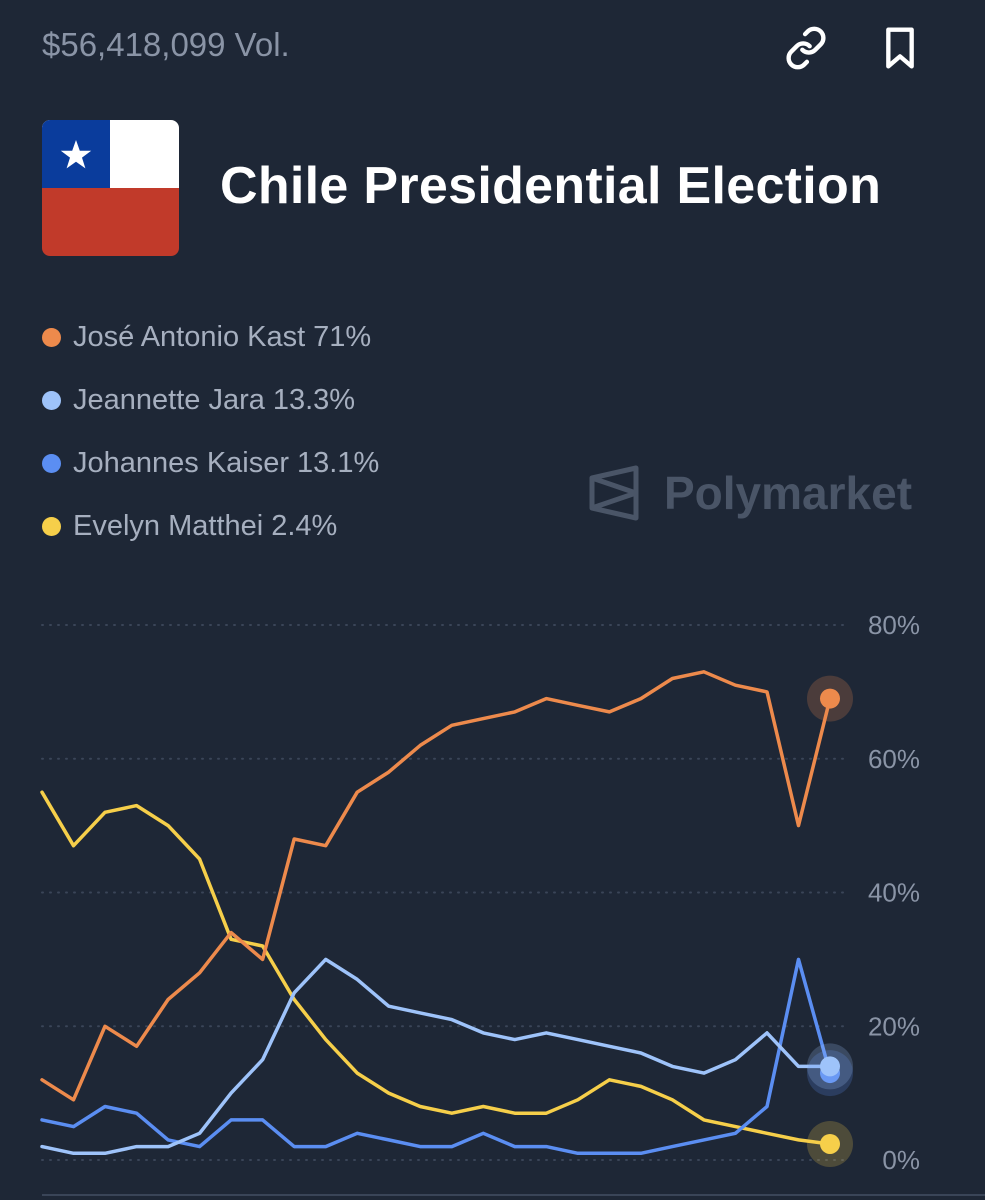  I want to click on legend-value: 13.1%, so click(338, 463).